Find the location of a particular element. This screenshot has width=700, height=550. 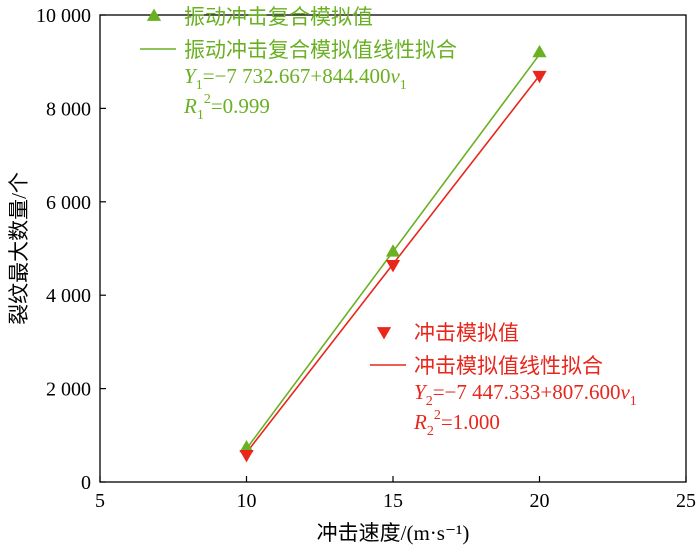

legend-fit-label: 振动冲击复合模拟值线性拟合 is located at coordinates (320, 50).